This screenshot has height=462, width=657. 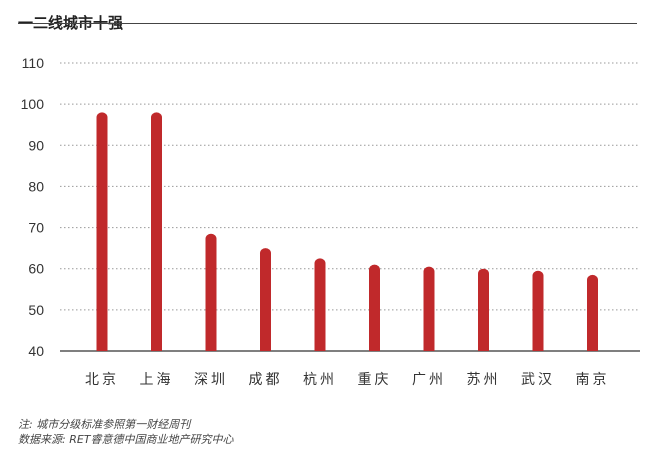 What do you see at coordinates (593, 380) in the screenshot?
I see `x-tick-label: 南京` at bounding box center [593, 380].